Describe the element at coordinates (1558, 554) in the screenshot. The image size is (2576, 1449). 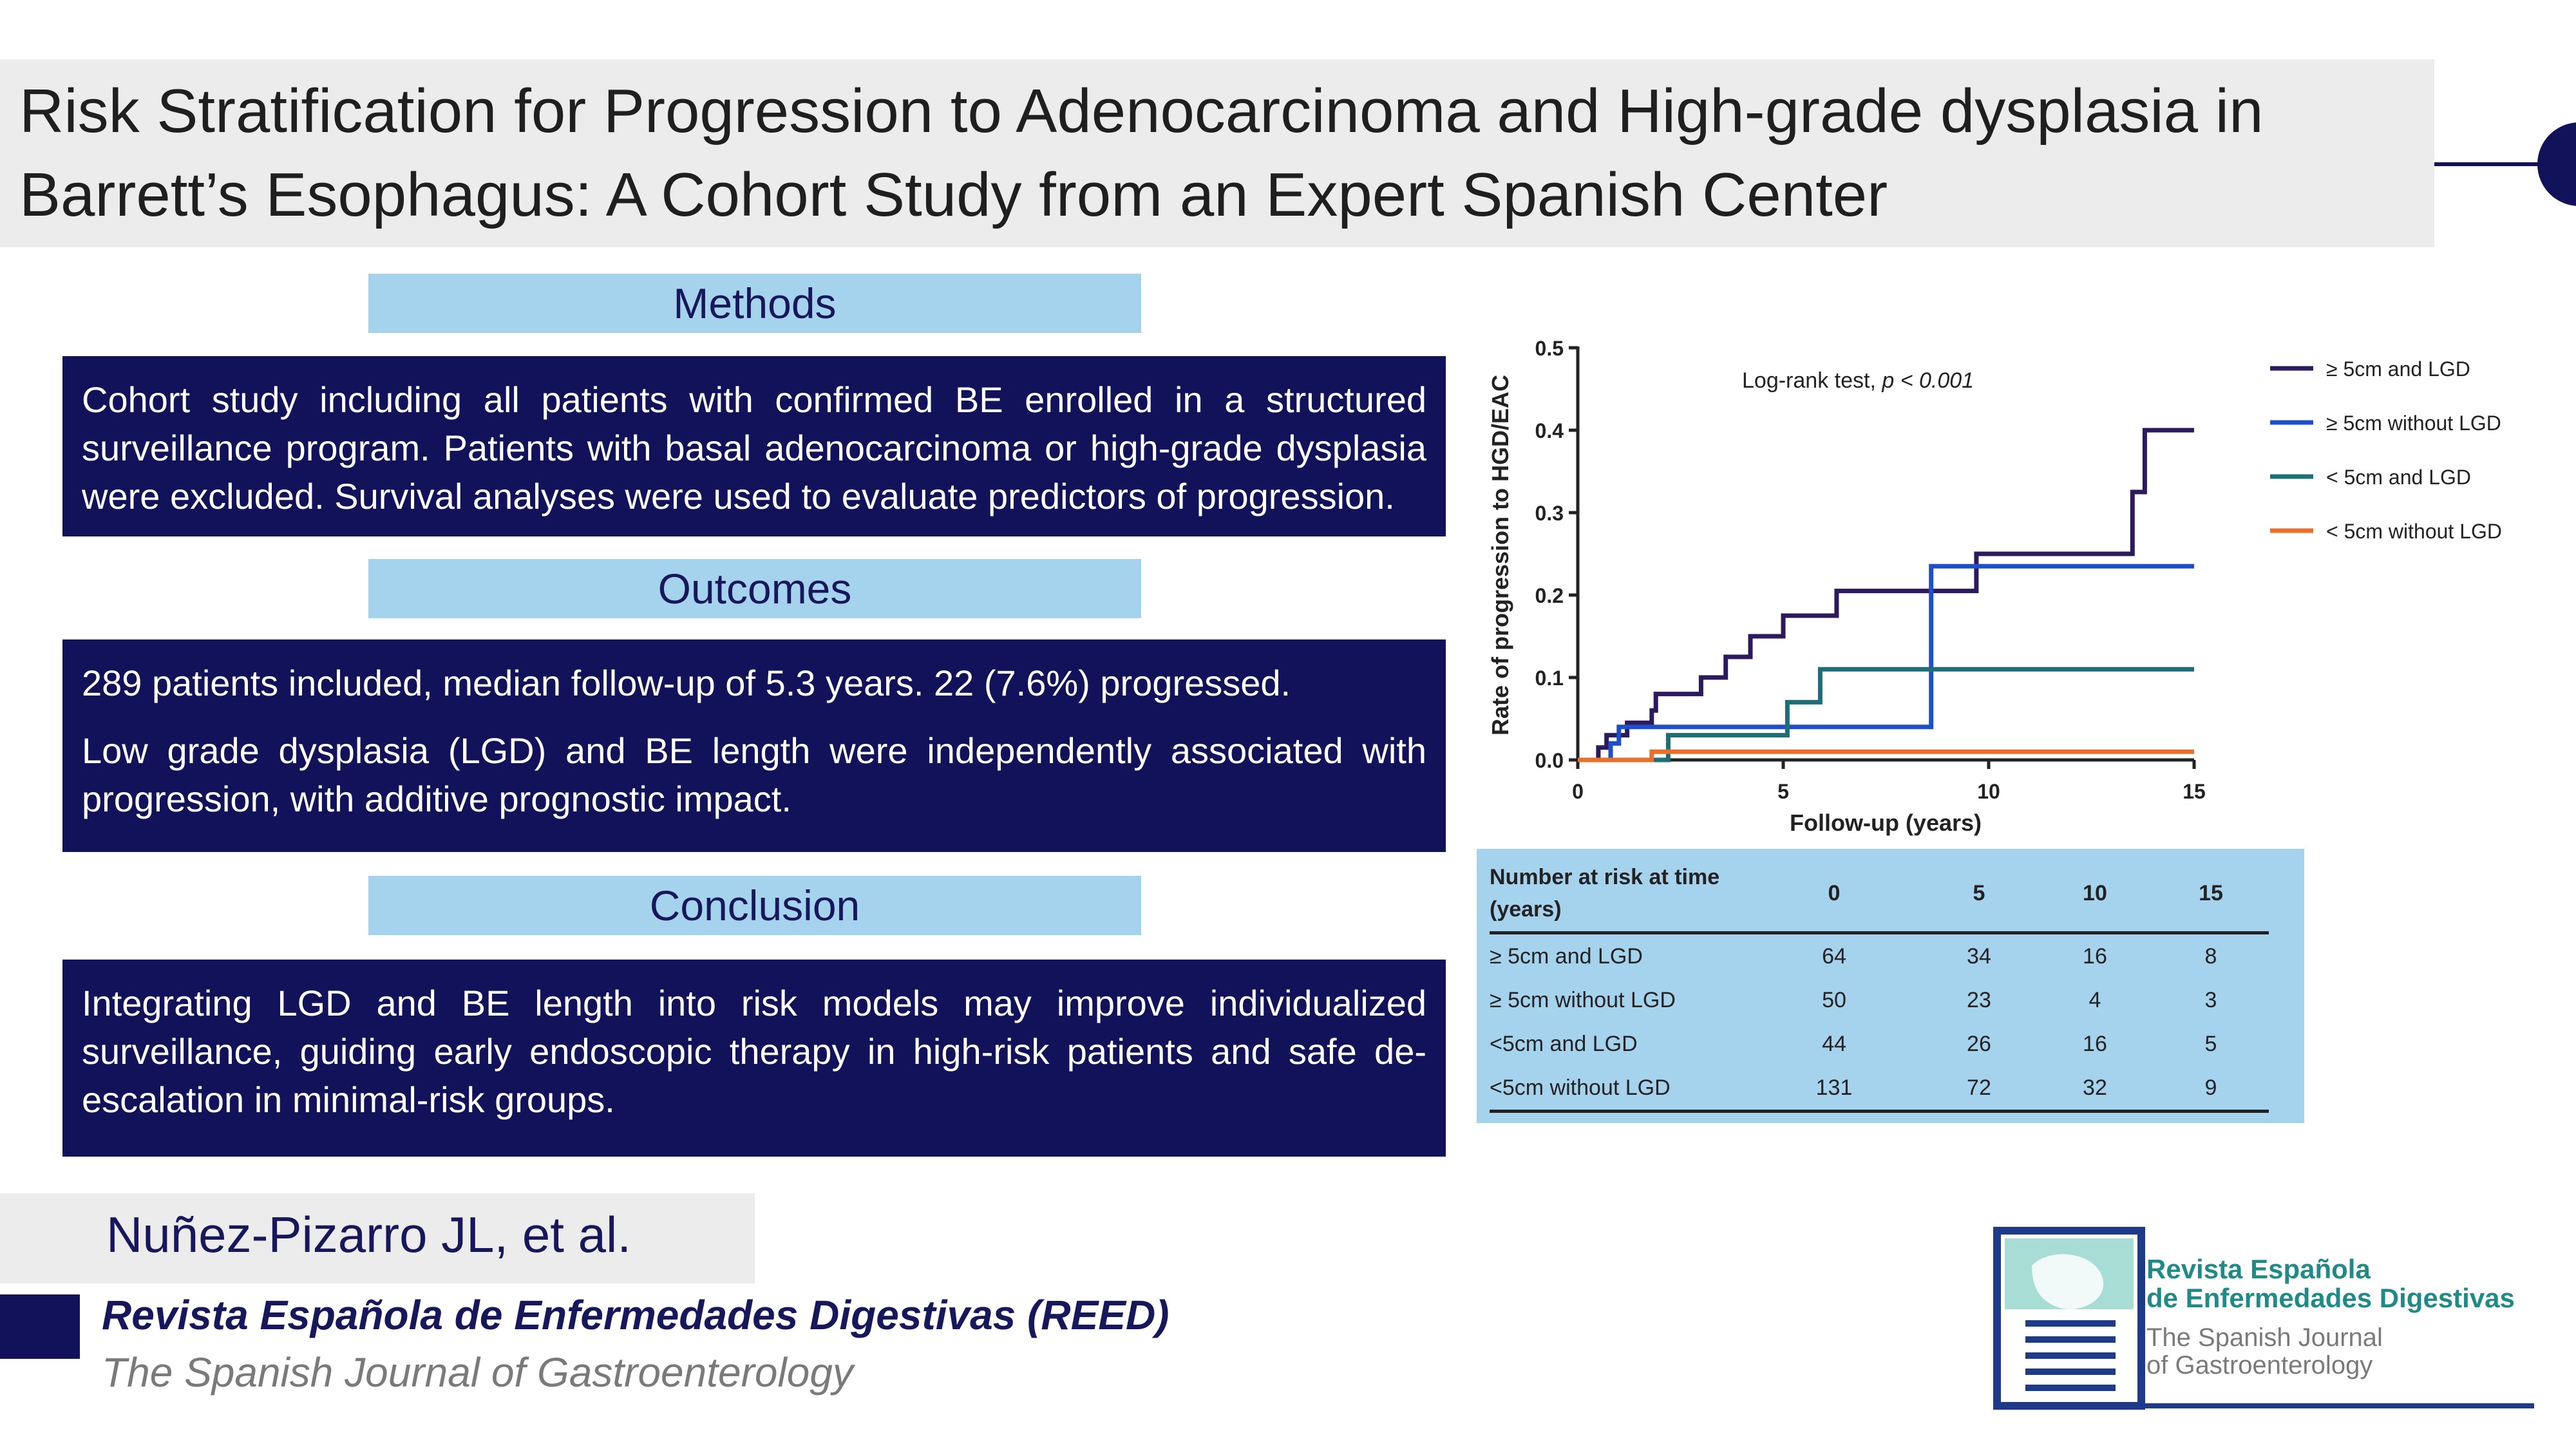
I see `y-axis: 0.0 0.1 0.2 0.3 0.4 0.5` at that location.